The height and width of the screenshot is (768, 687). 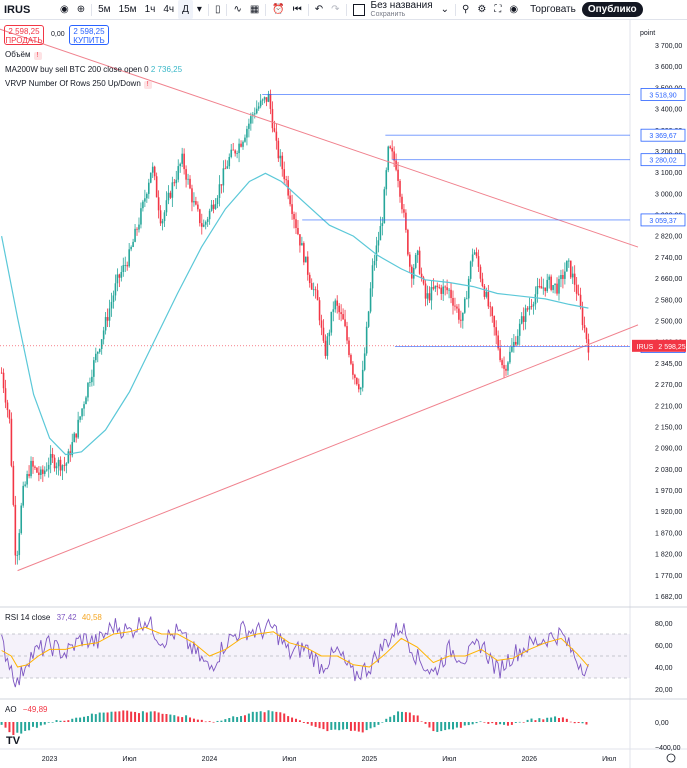 I want to click on vrvp-legend: VRVP Number Of Rows 250 Up/Down!, so click(x=78, y=84).